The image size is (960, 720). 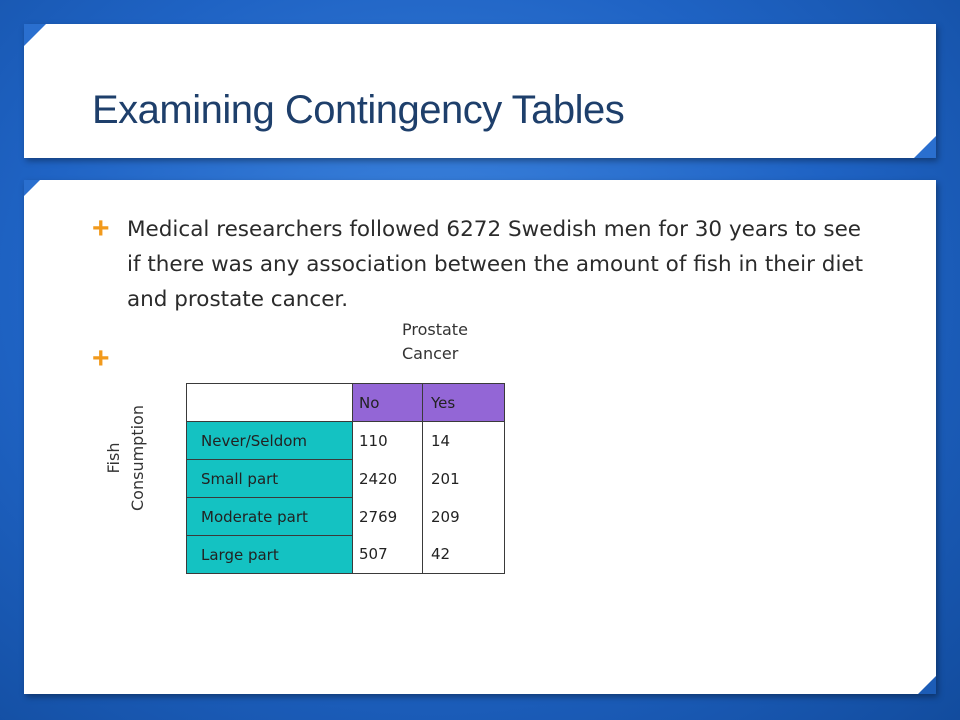 What do you see at coordinates (463, 440) in the screenshot?
I see `table-cell: 14` at bounding box center [463, 440].